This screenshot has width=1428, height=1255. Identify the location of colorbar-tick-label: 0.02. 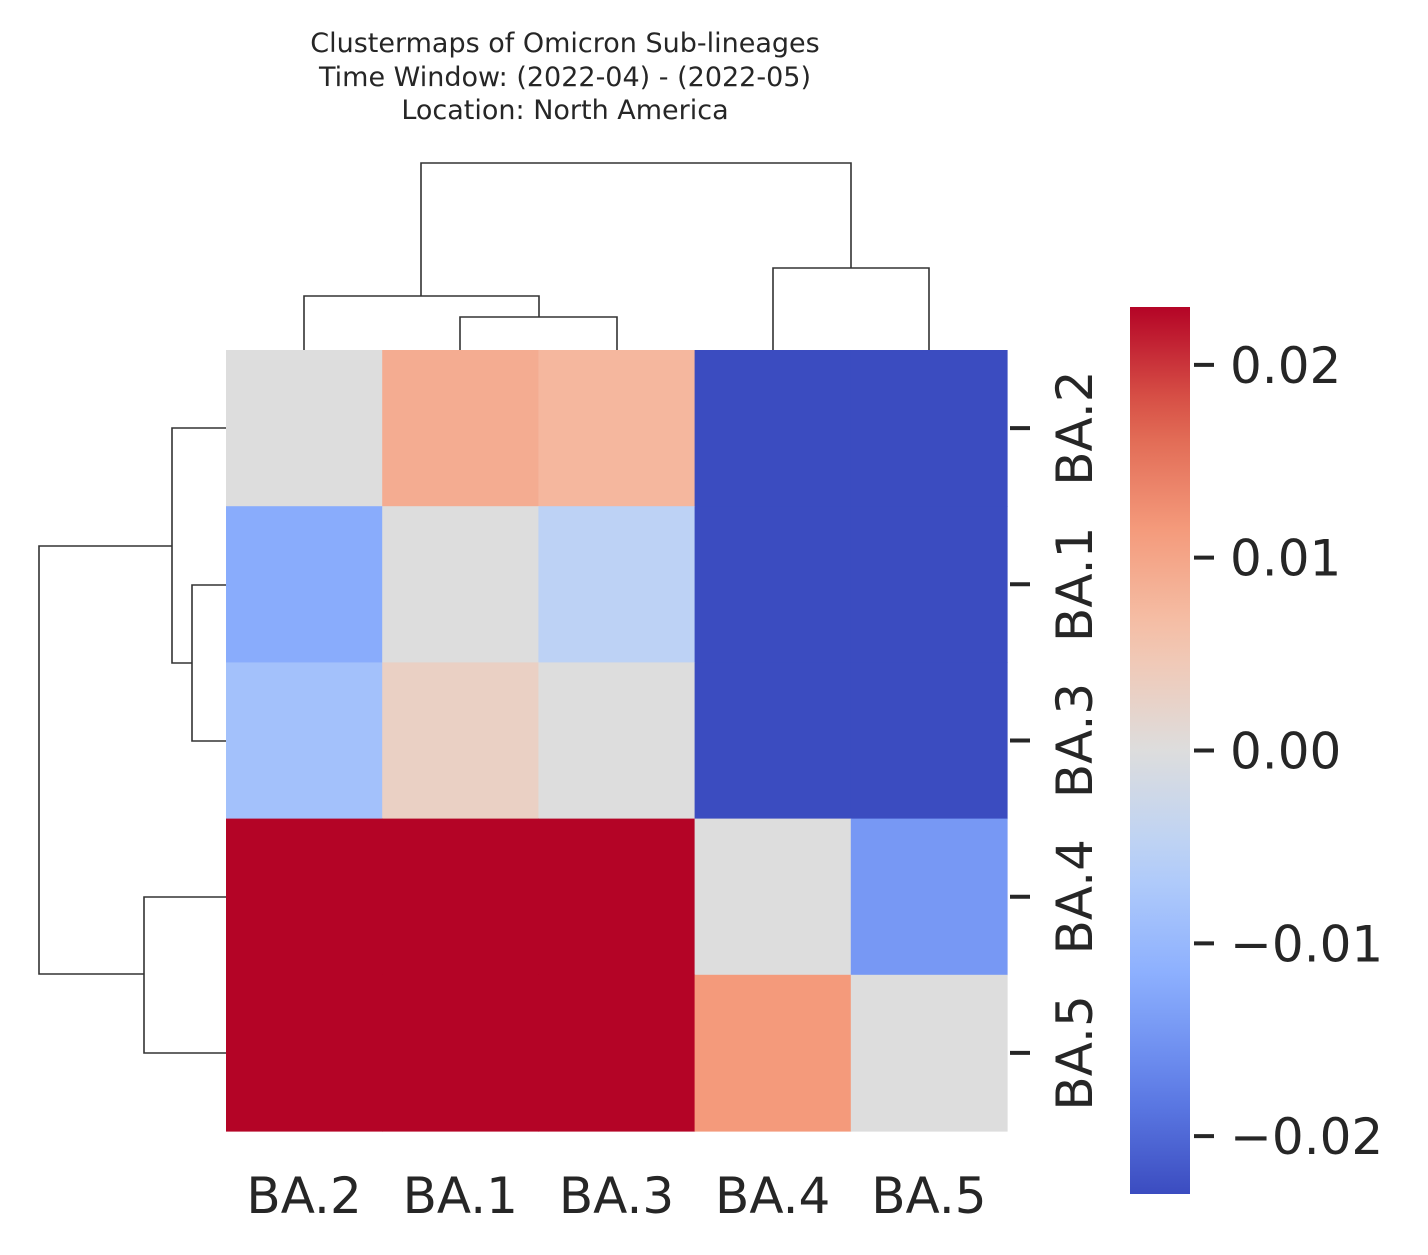
(1285, 366).